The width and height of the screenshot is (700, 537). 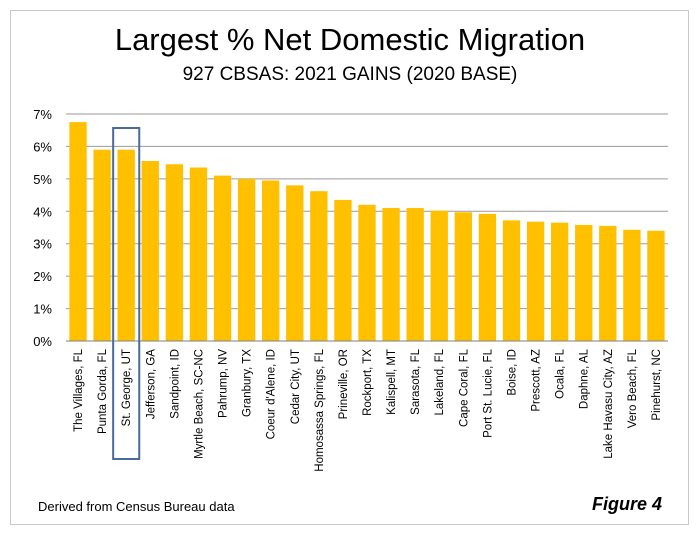 What do you see at coordinates (416, 381) in the screenshot?
I see `x-tick-label: Sarasota, FL` at bounding box center [416, 381].